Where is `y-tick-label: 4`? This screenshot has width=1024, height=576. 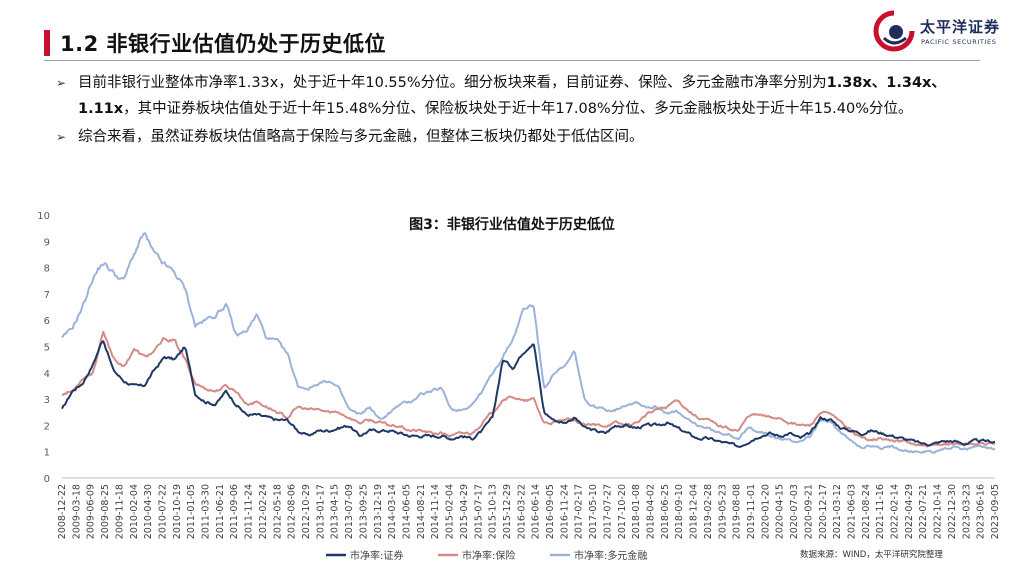 y-tick-label: 4 is located at coordinates (47, 374).